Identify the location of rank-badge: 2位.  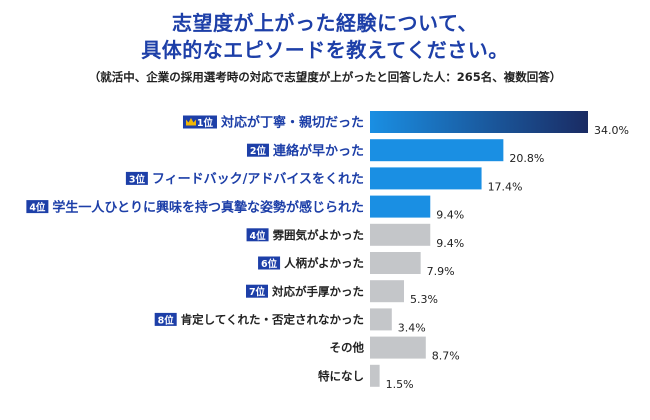
(257, 150).